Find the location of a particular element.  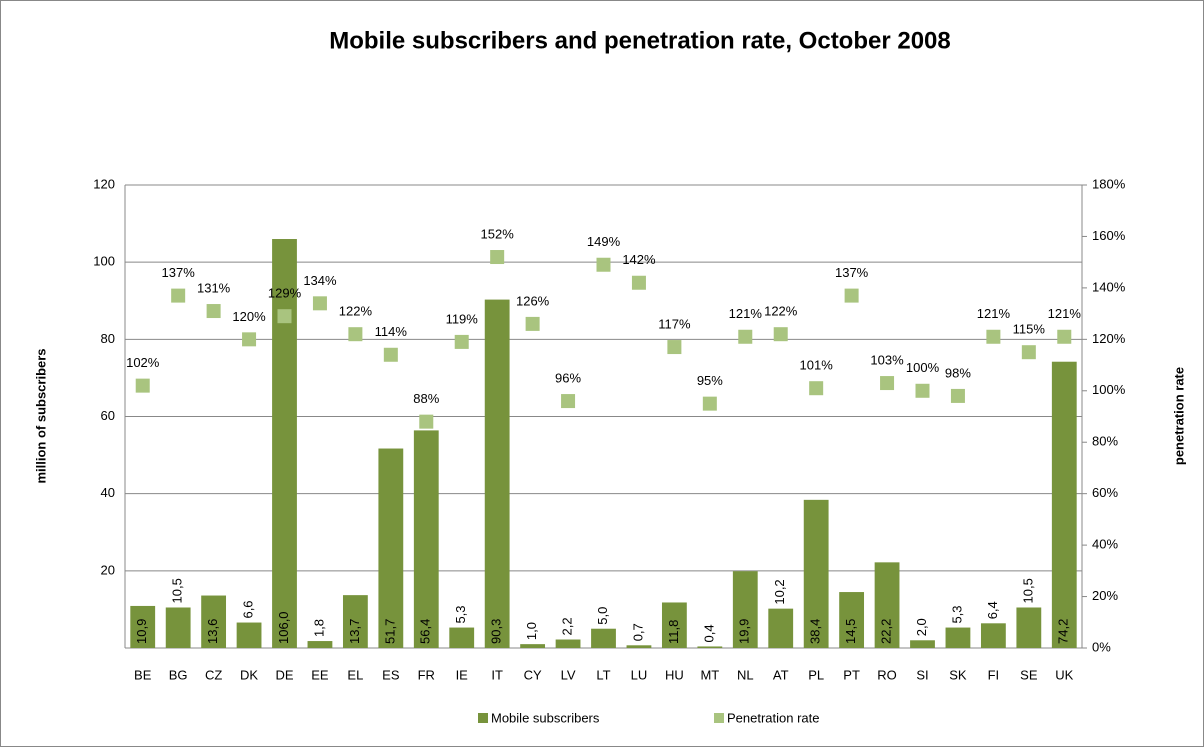

x-tick-label: SK is located at coordinates (958, 674).